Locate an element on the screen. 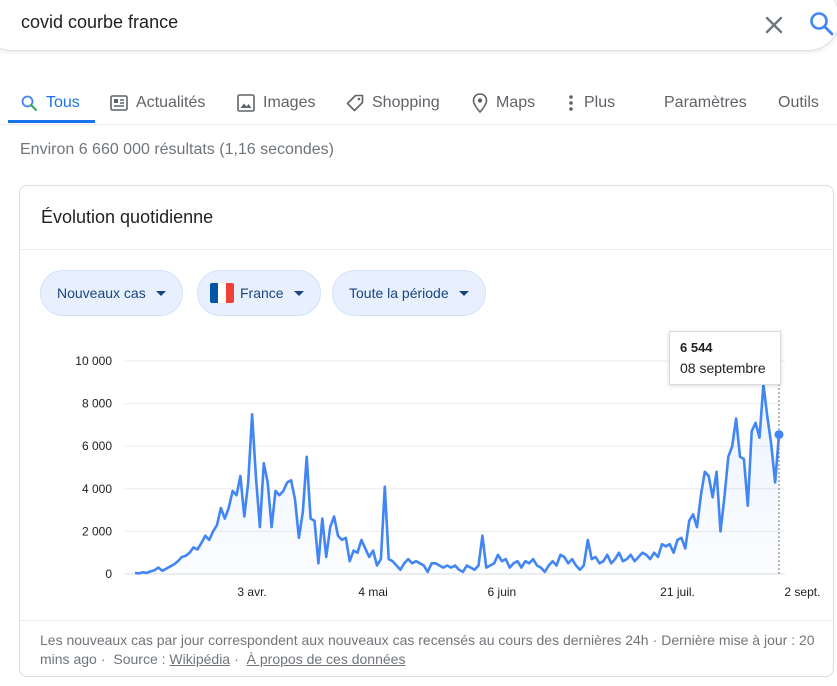 This screenshot has height=686, width=837. tab-label: Outils is located at coordinates (798, 102).